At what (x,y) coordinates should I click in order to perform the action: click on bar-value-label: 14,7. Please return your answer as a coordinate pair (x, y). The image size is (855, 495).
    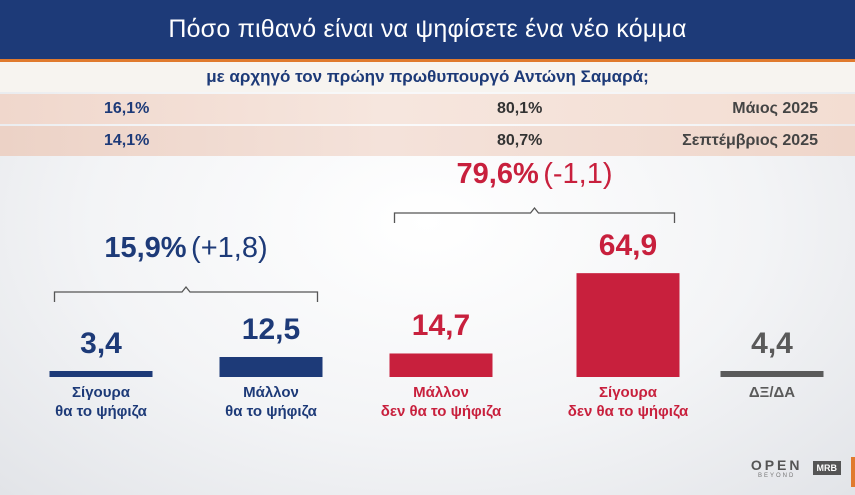
    Looking at the image, I should click on (441, 326).